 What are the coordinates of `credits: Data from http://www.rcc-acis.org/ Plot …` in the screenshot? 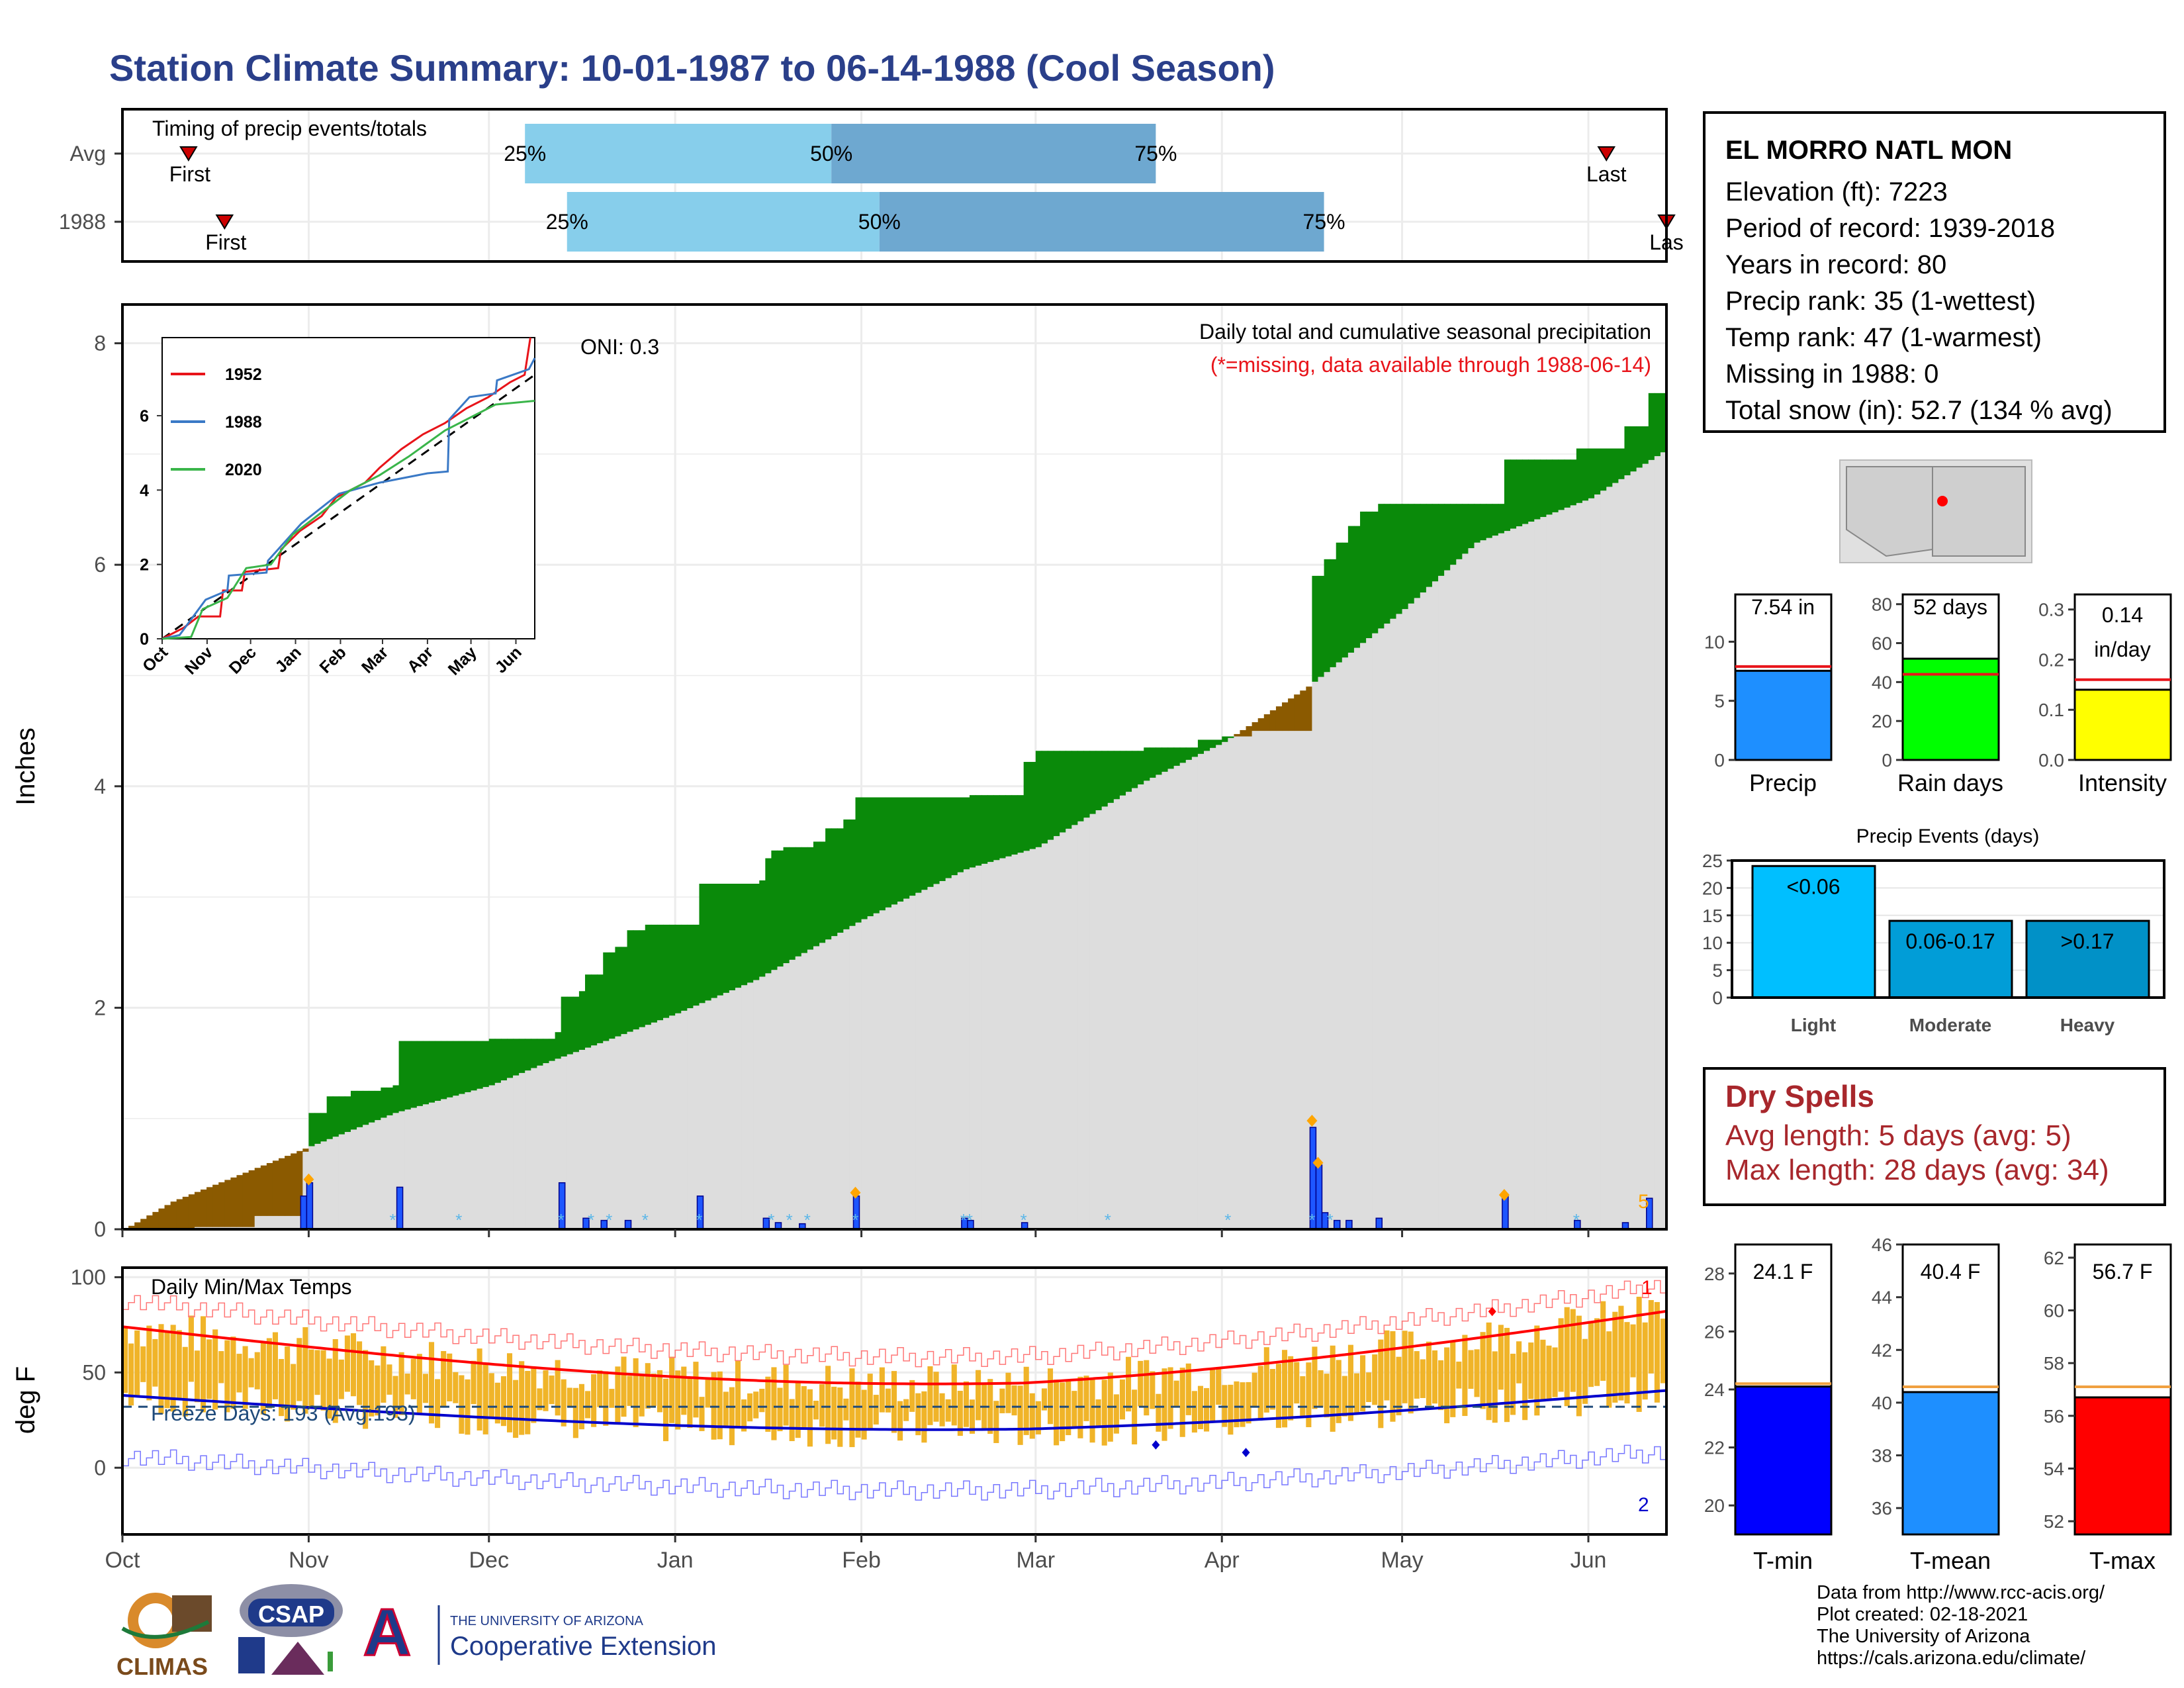 It's located at (1961, 1625).